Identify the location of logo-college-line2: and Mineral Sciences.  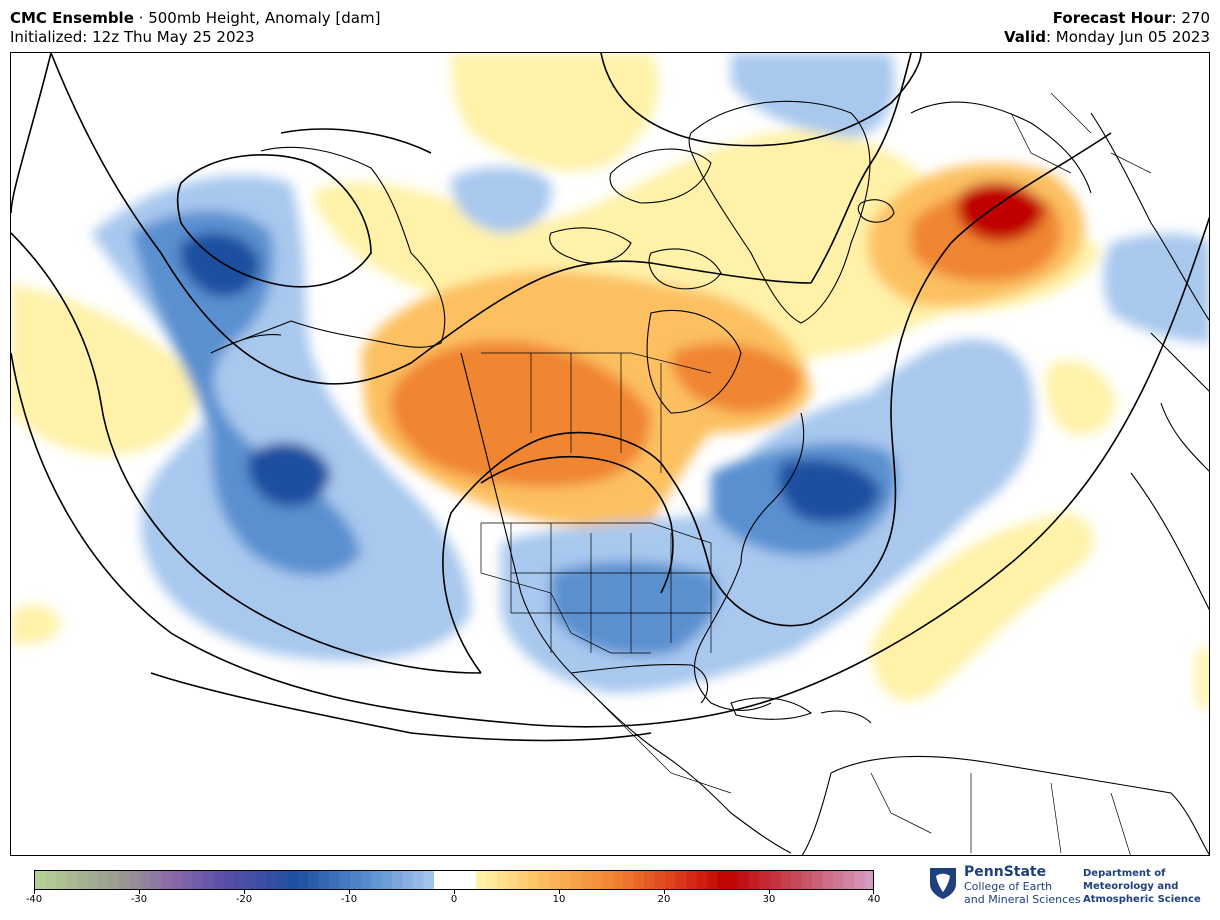
(1022, 899).